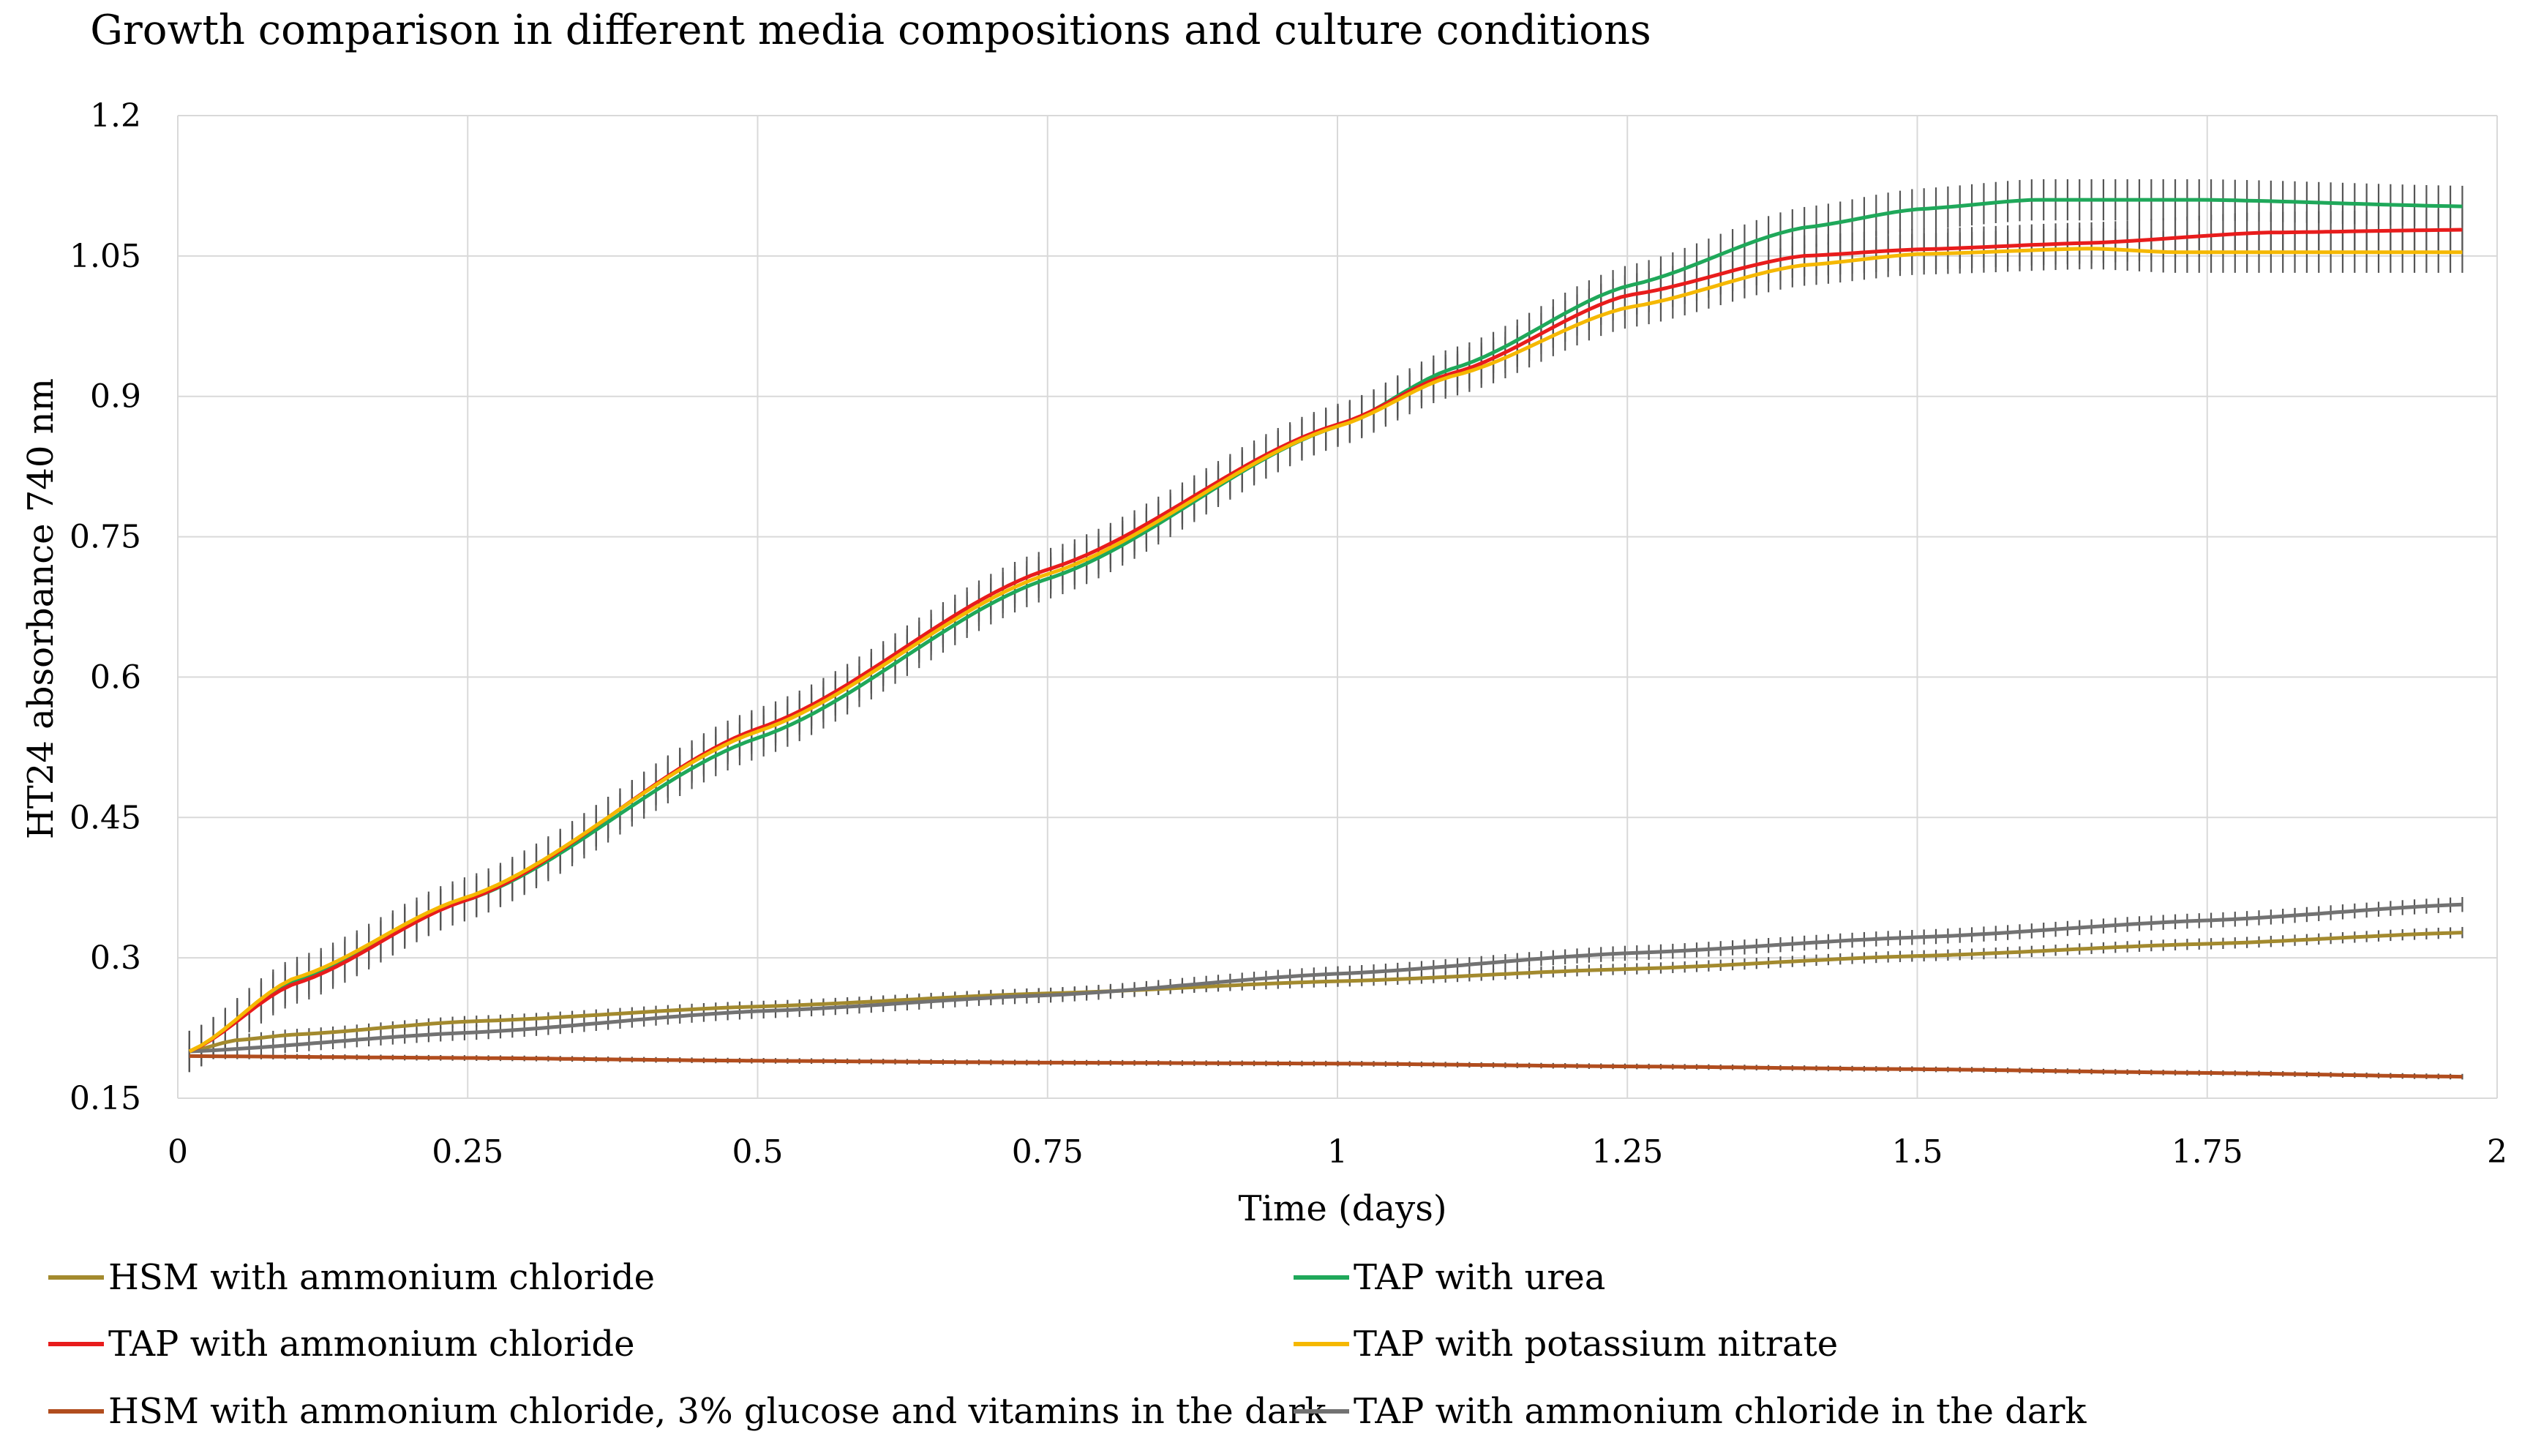  I want to click on legend-label: TAP with potassium nitrate, so click(1596, 1344).